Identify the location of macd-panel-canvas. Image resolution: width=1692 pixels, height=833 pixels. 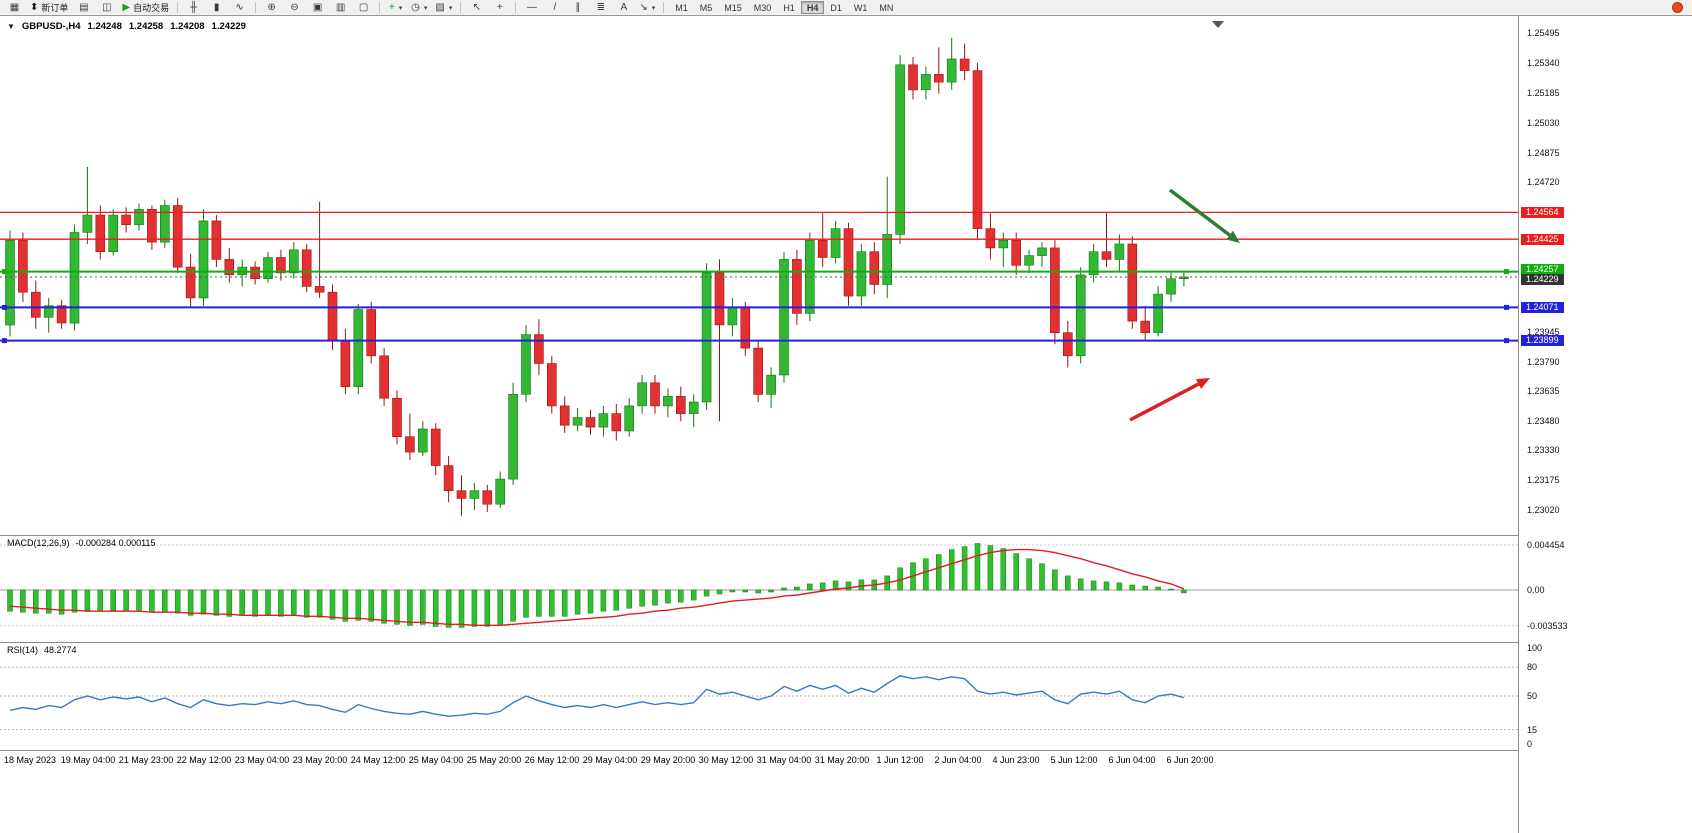
(759, 589).